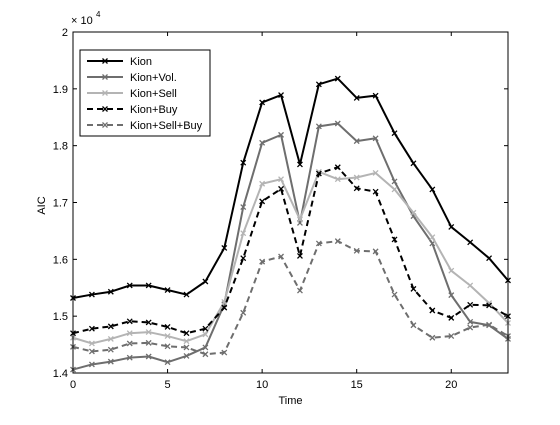  What do you see at coordinates (60, 260) in the screenshot?
I see `y-tick-label: 1.6` at bounding box center [60, 260].